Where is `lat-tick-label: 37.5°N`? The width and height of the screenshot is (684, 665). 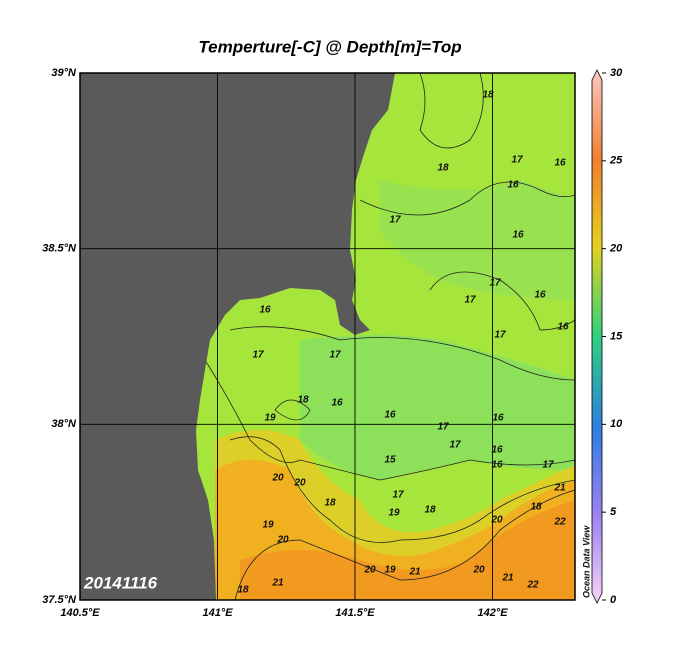 lat-tick-label: 37.5°N is located at coordinates (59, 600).